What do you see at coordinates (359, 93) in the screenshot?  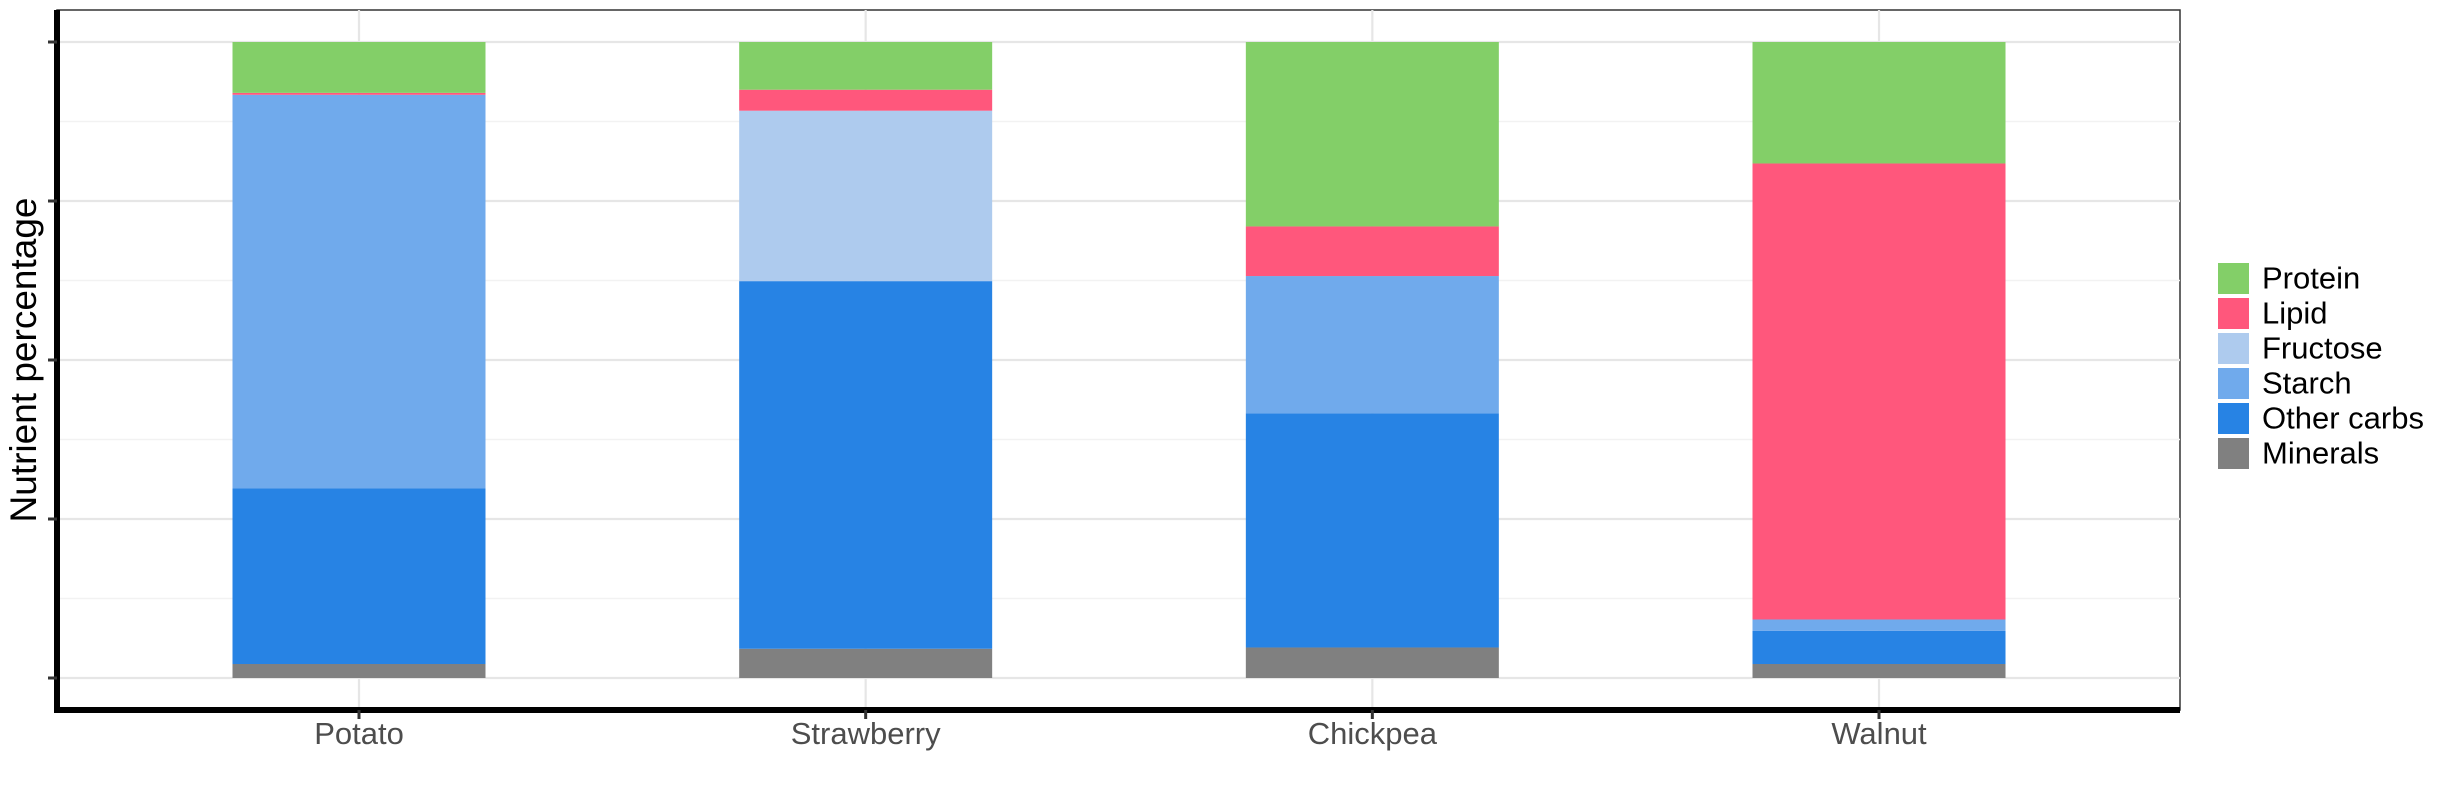 I see `bar-segment-potato-lipid` at bounding box center [359, 93].